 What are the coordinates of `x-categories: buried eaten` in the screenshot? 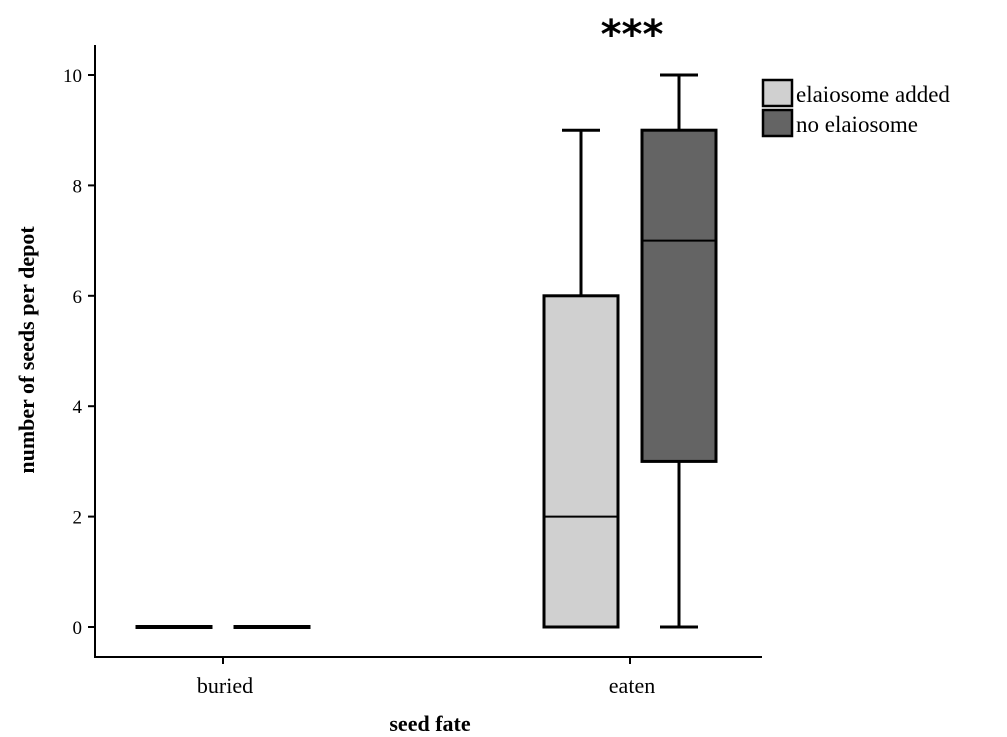 It's located at (426, 677).